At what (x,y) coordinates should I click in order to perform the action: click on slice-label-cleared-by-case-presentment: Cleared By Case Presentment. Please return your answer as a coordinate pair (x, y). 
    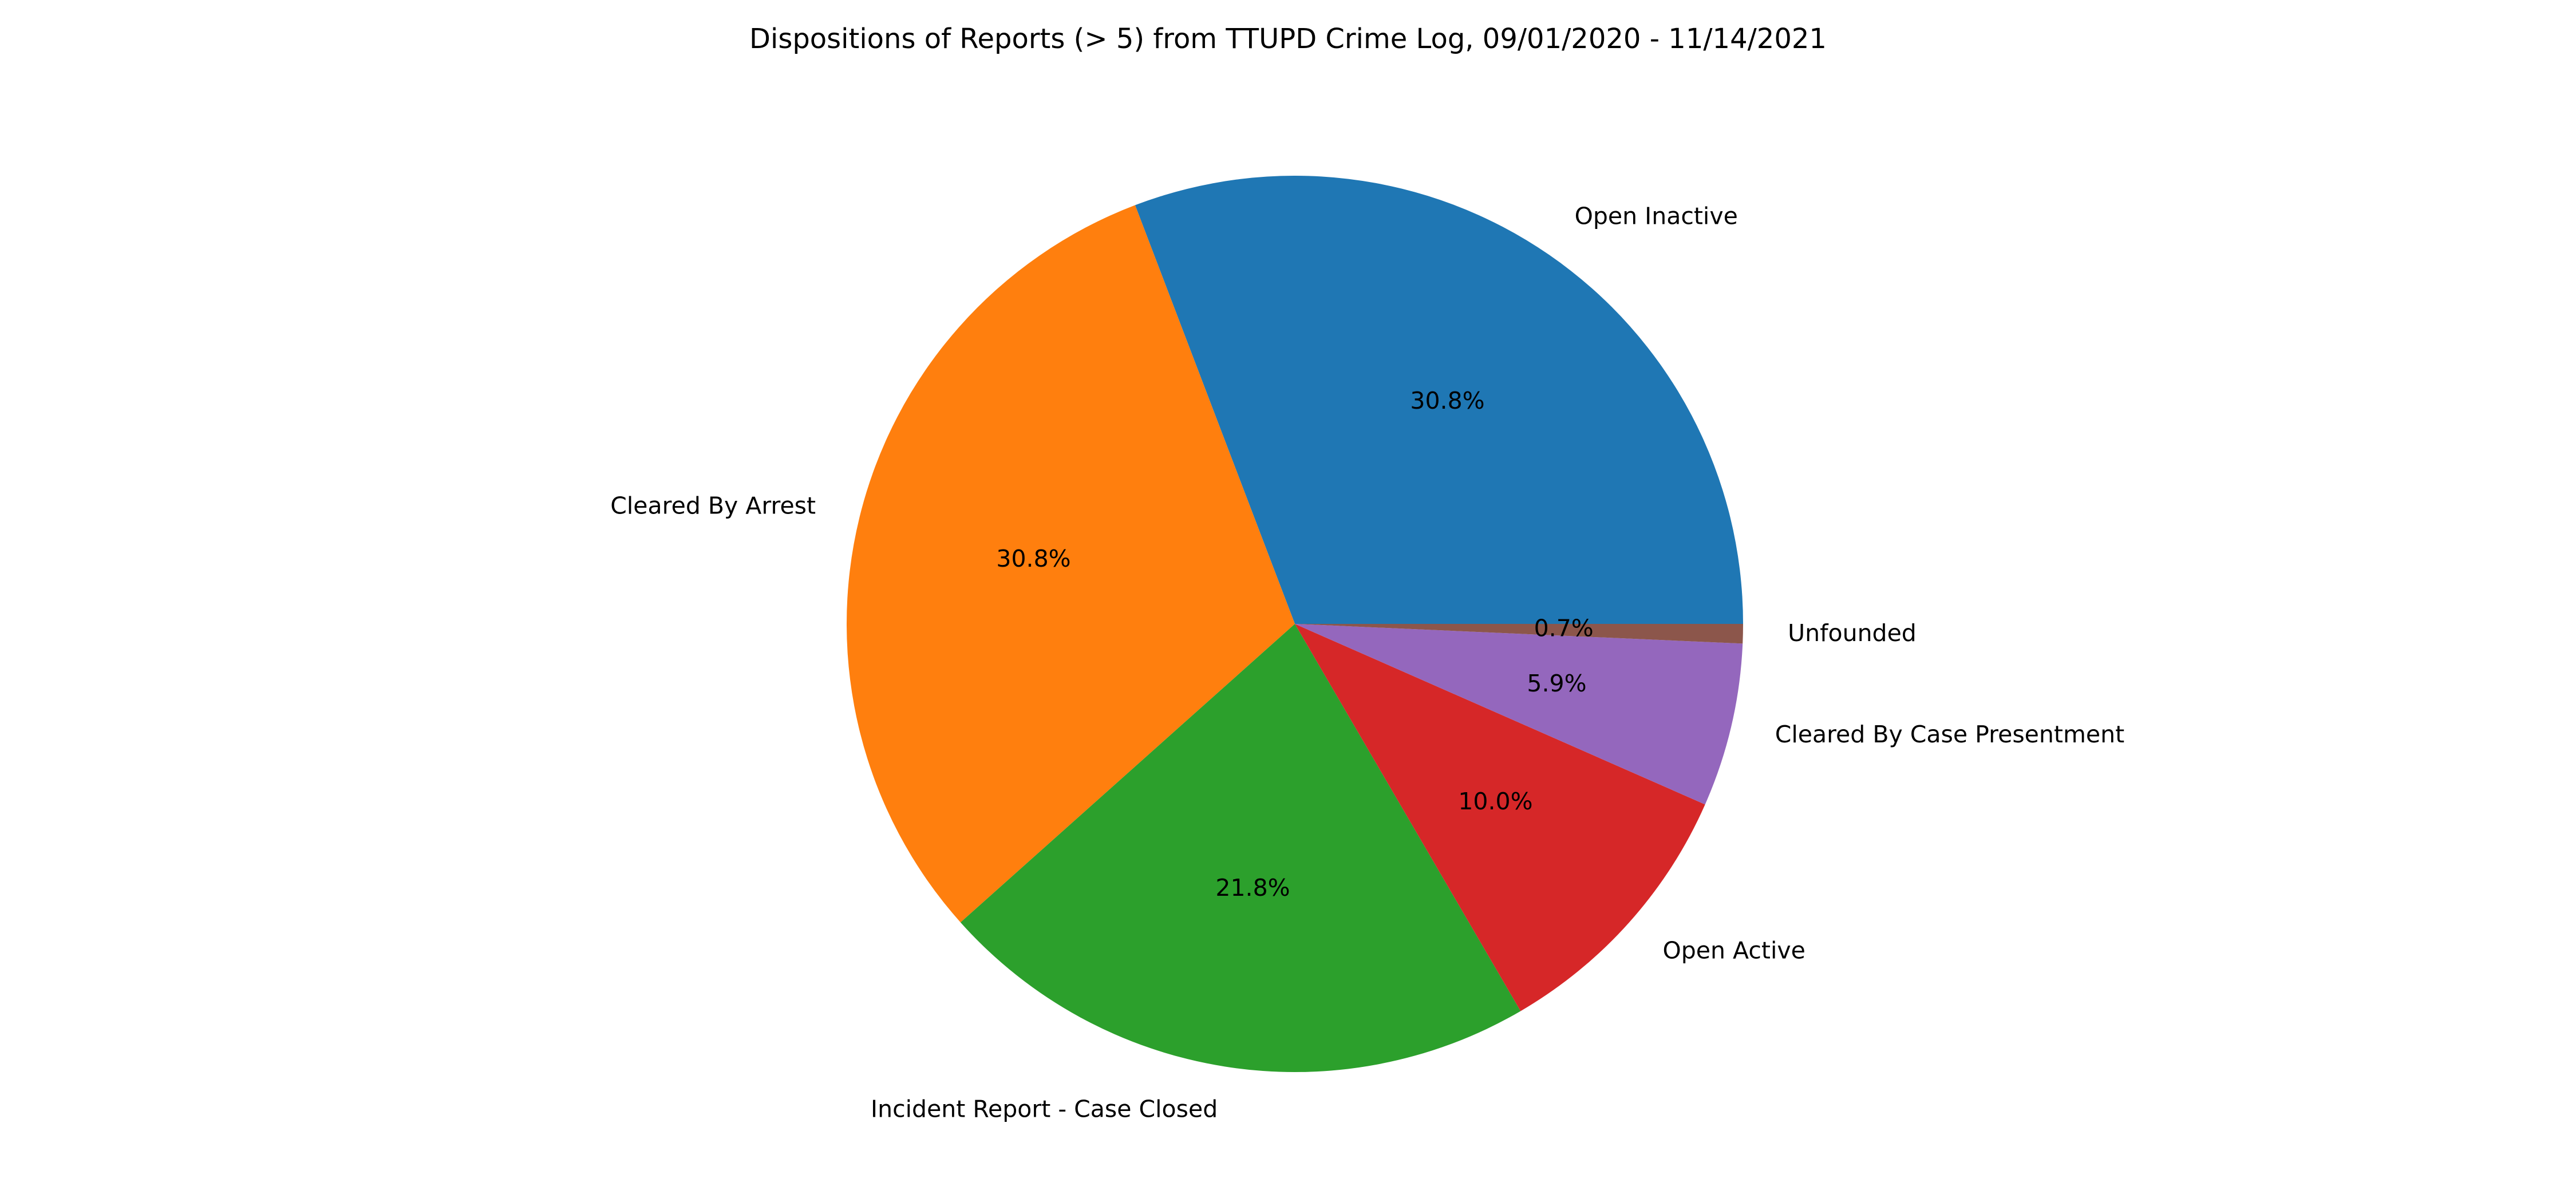
    Looking at the image, I should click on (1949, 735).